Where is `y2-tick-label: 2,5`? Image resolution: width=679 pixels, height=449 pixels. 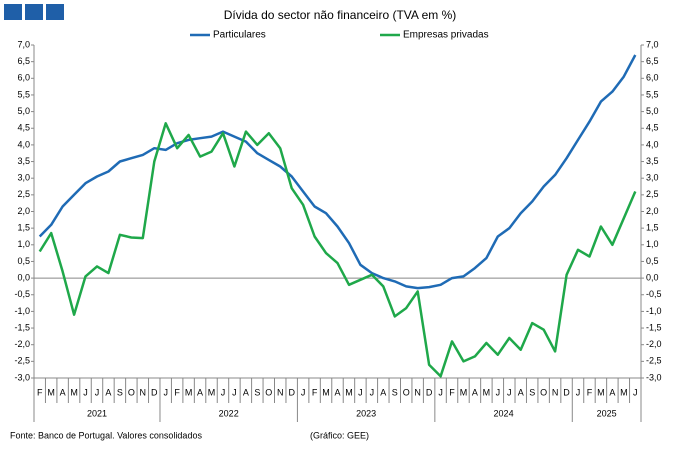
y2-tick-label: 2,5 is located at coordinates (652, 194).